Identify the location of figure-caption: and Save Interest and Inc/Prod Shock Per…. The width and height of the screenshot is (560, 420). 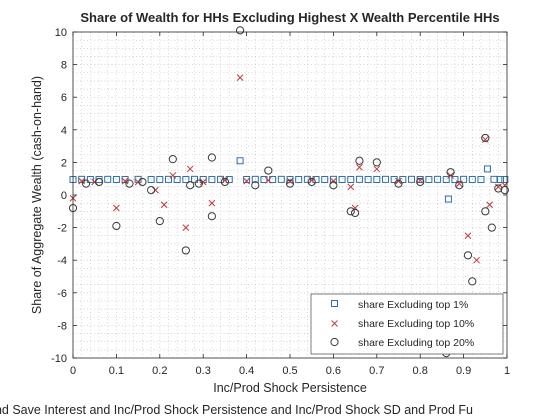
(236, 410).